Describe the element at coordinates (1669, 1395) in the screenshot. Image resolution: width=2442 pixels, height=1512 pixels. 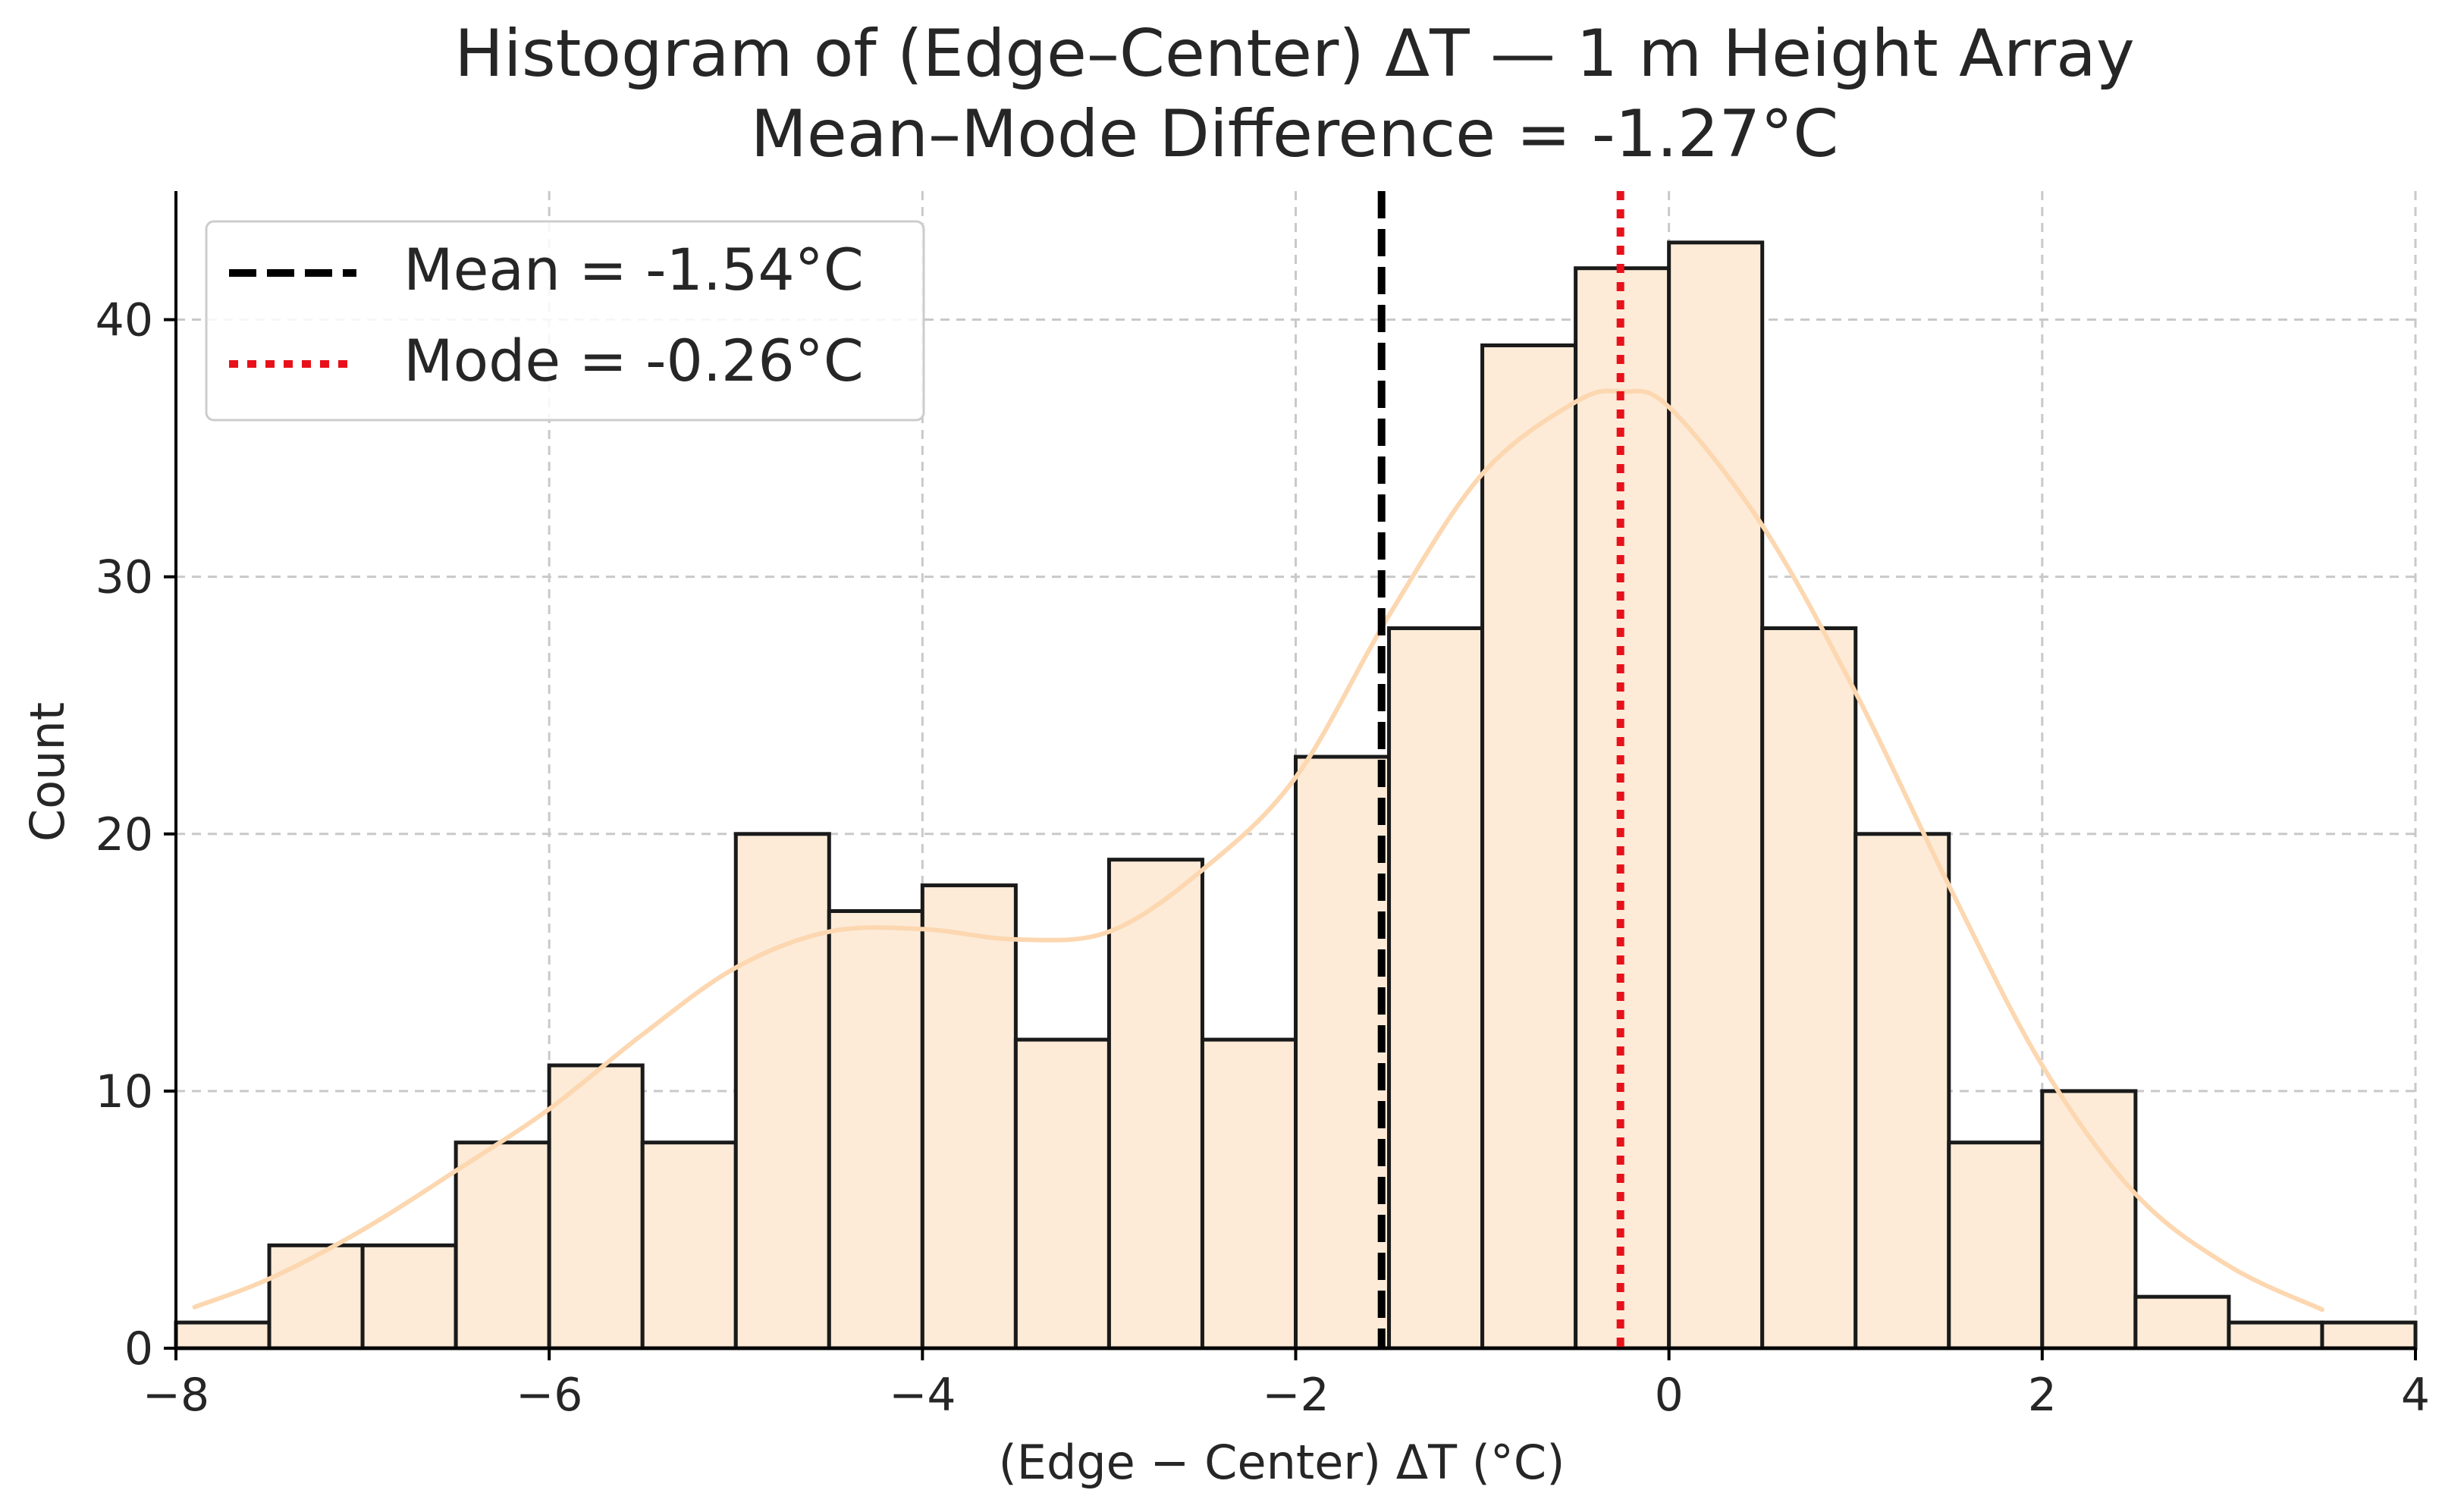
I see `x-tick-label: 0` at that location.